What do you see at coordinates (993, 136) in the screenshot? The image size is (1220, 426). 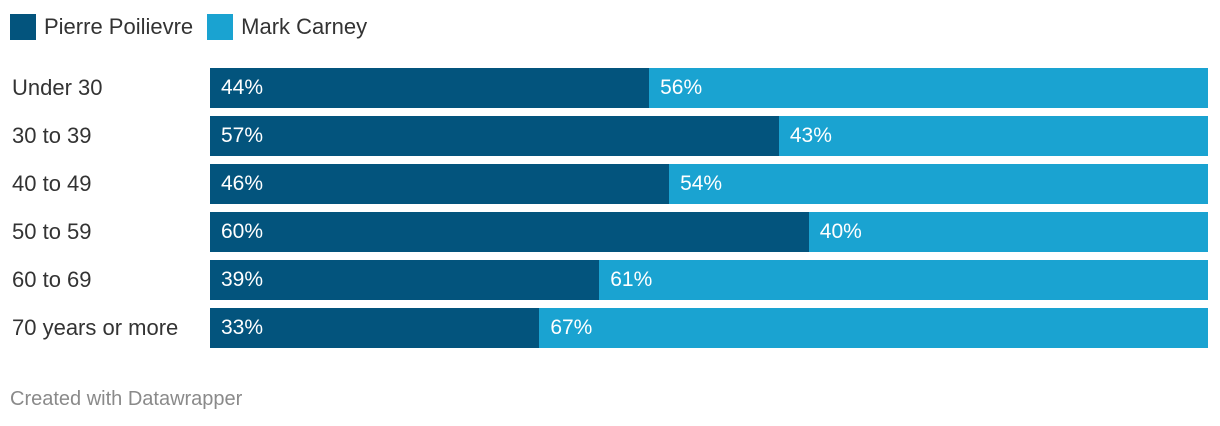 I see `bar-segment-carney: 43%` at bounding box center [993, 136].